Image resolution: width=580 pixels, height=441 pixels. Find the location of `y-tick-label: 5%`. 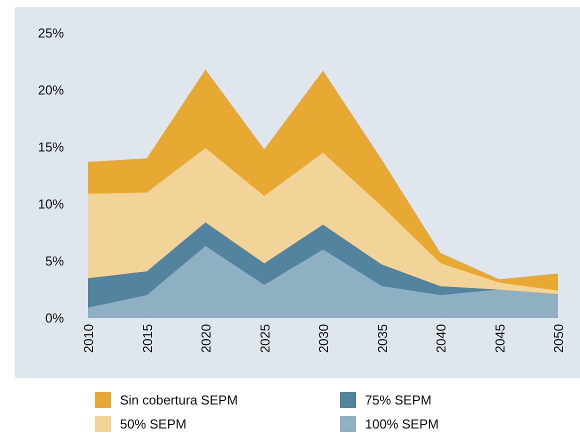

y-tick-label: 5% is located at coordinates (54, 261).